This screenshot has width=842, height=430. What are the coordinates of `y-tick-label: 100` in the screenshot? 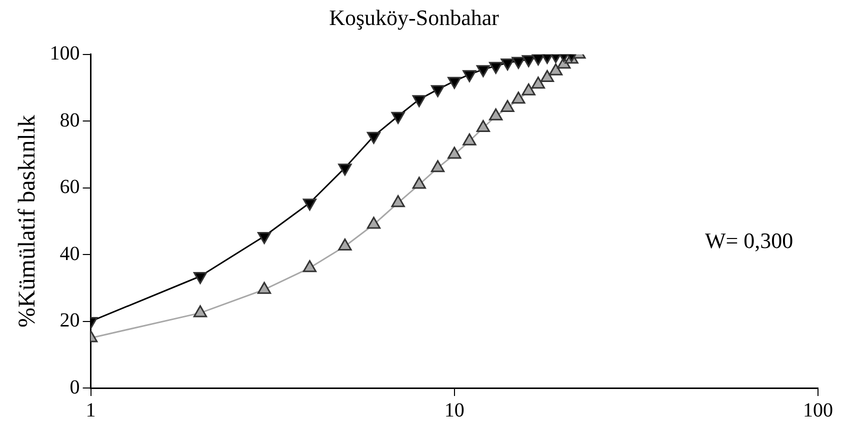 It's located at (65, 53).